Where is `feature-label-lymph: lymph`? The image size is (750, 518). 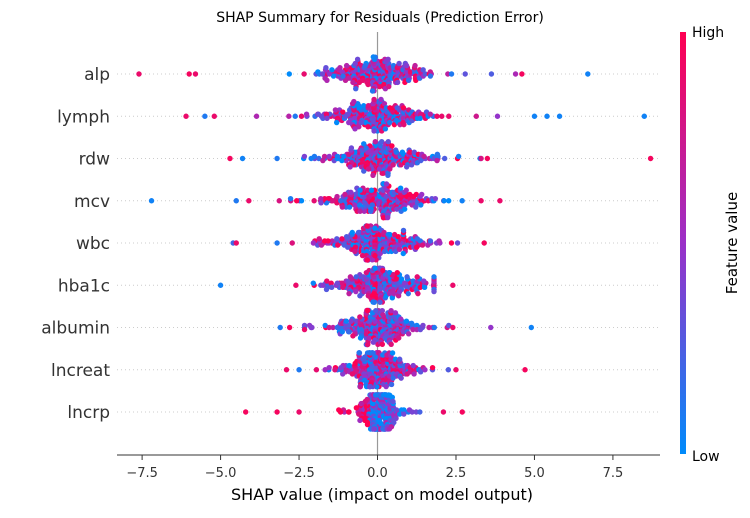
feature-label-lymph: lymph is located at coordinates (83, 117).